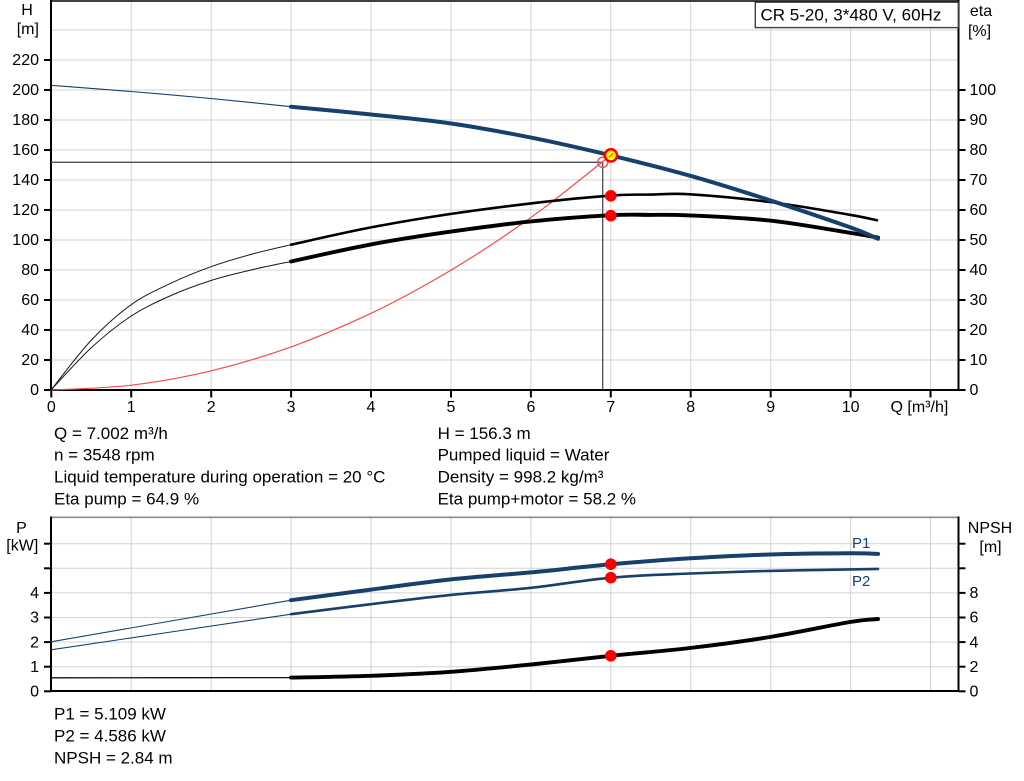 This screenshot has height=781, width=1024. What do you see at coordinates (979, 300) in the screenshot?
I see `svg-text: 30` at bounding box center [979, 300].